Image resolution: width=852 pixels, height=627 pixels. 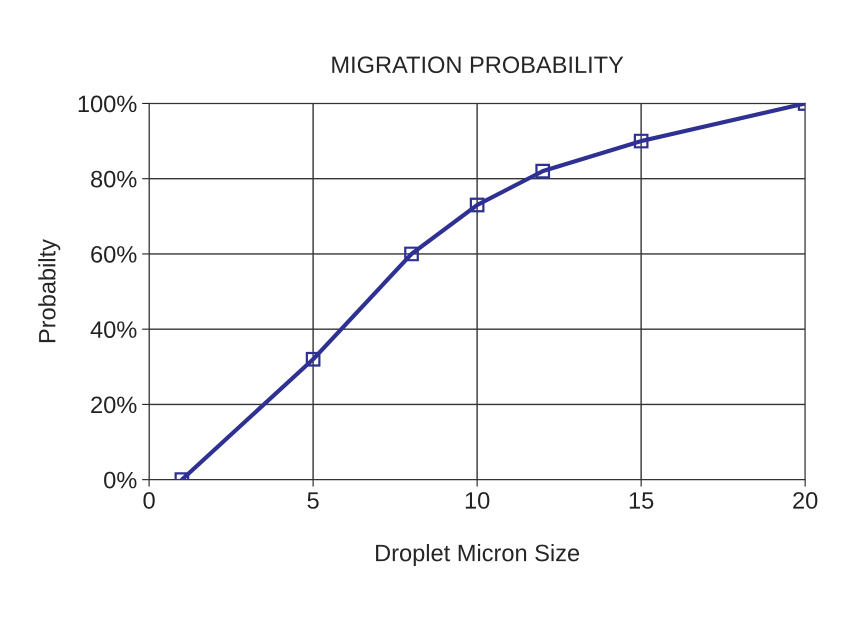 What do you see at coordinates (113, 179) in the screenshot?
I see `y-tick-label: 80%` at bounding box center [113, 179].